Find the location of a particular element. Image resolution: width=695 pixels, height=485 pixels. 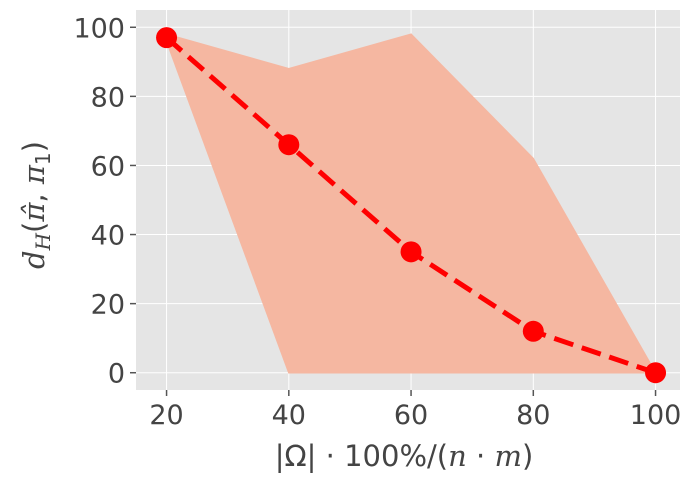

x-axis-ticks: 20 40 60 80 100 is located at coordinates (415, 410).